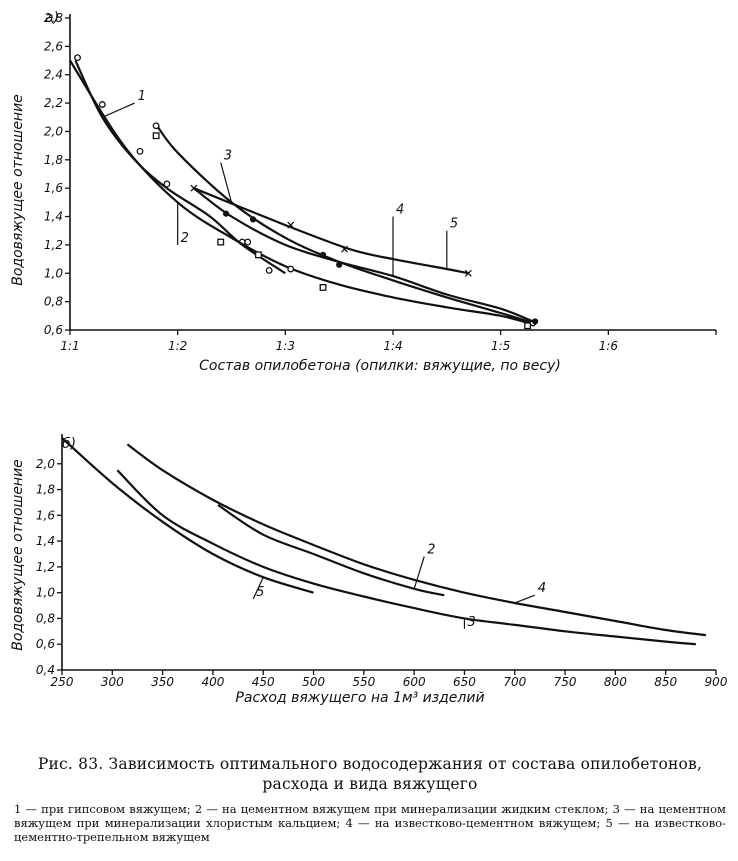 Image resolution: width=738 pixels, height=861 pixels. I want to click on panel-b-curve-label-3: 3, so click(471, 622).